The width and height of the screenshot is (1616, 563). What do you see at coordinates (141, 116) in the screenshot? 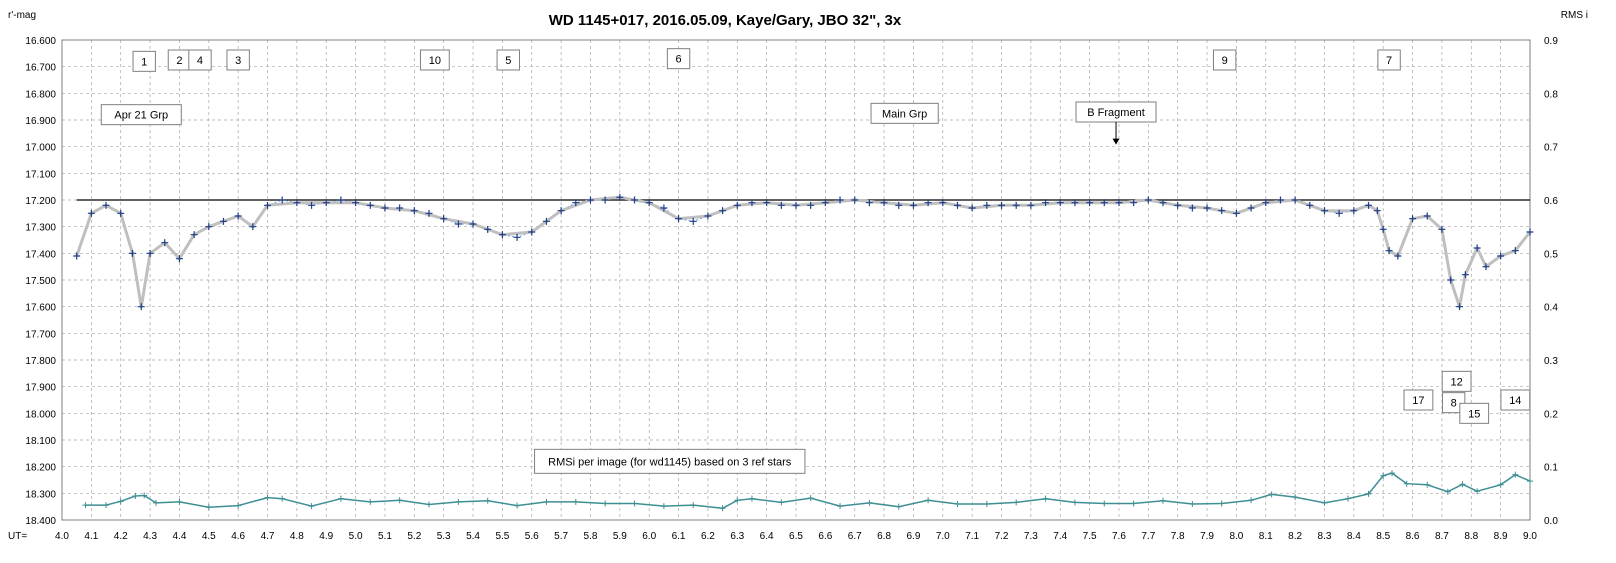
I see `annotation-text: Apr 21 Grp` at bounding box center [141, 116].